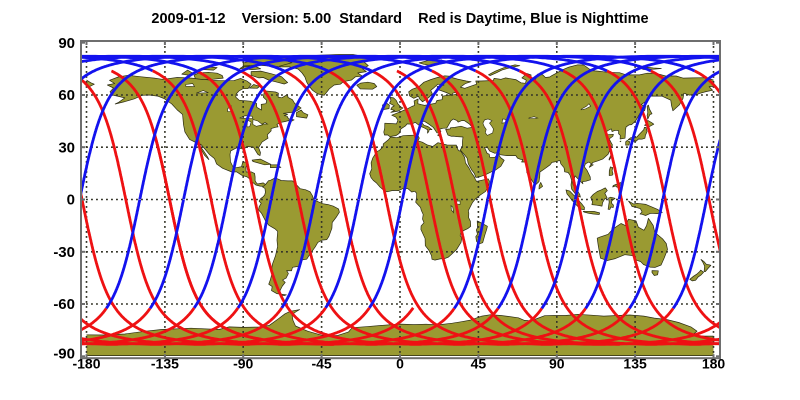  What do you see at coordinates (66, 147) in the screenshot?
I see `svg-text: 30` at bounding box center [66, 147].